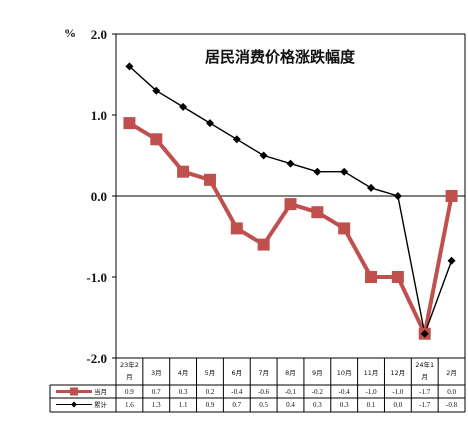  What do you see at coordinates (100, 391) in the screenshot?
I see `legend-label: 当月` at bounding box center [100, 391].